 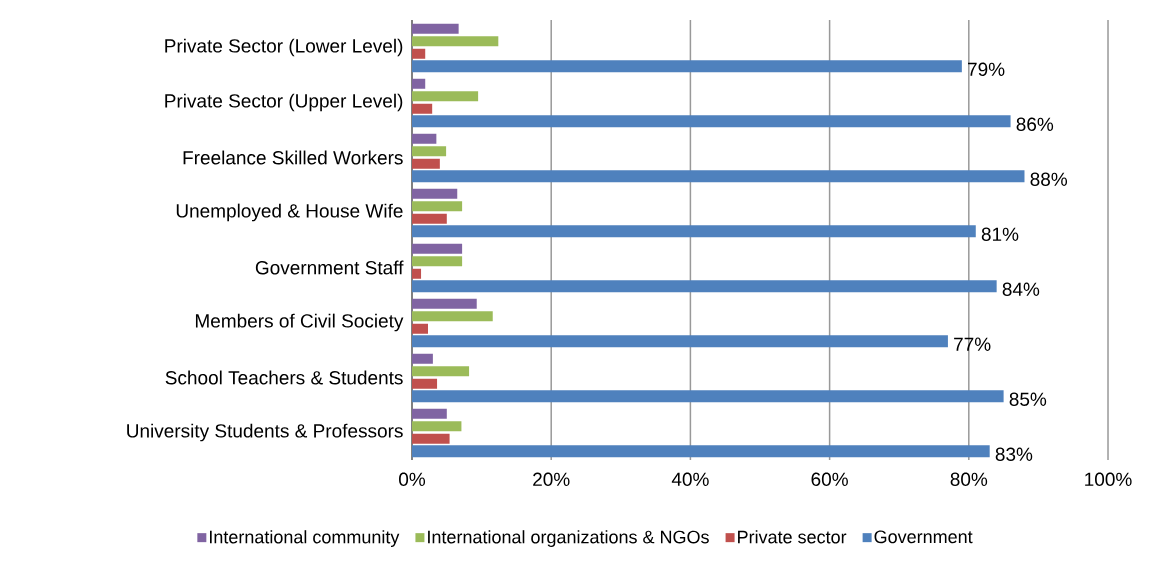 What do you see at coordinates (1000, 234) in the screenshot?
I see `data-label: 81%` at bounding box center [1000, 234].